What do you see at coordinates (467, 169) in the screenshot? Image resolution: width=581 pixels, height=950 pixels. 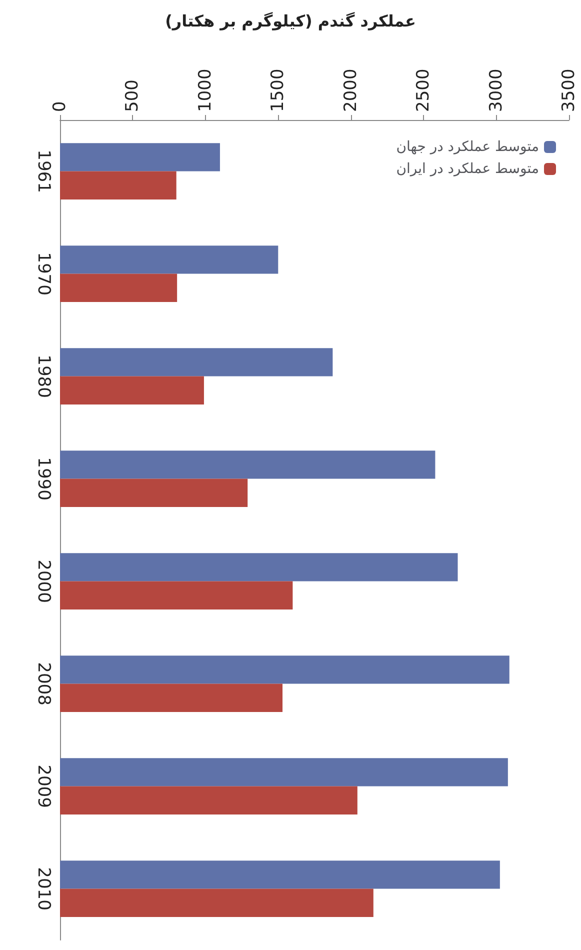 I see `legend-label: متوسط عملکرد در ایران` at bounding box center [467, 169].